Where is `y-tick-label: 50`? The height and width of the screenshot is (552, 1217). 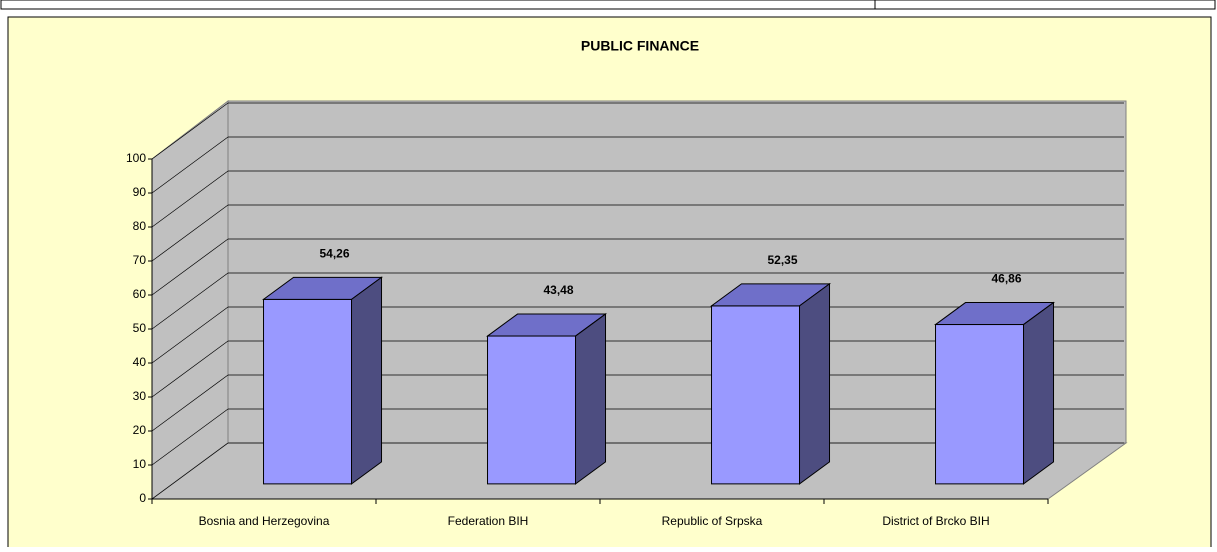
y-tick-label: 50 is located at coordinates (140, 328).